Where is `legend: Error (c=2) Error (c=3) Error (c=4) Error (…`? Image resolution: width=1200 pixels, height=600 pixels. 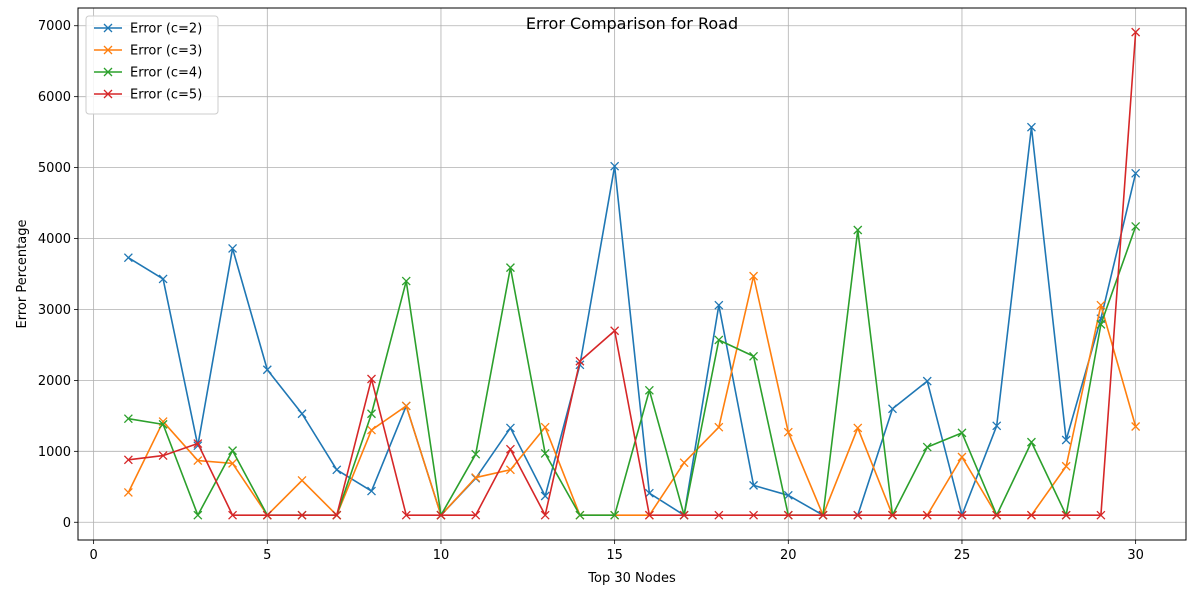
legend: Error (c=2) Error (c=3) Error (c=4) Error (… is located at coordinates (152, 65).